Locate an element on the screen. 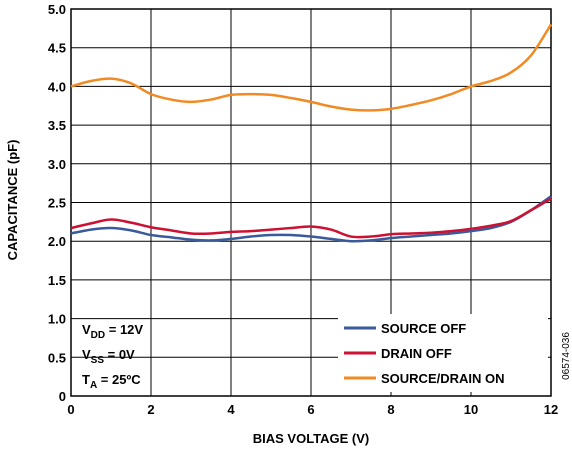 The image size is (572, 452). condition-value: = 0V is located at coordinates (119, 354).